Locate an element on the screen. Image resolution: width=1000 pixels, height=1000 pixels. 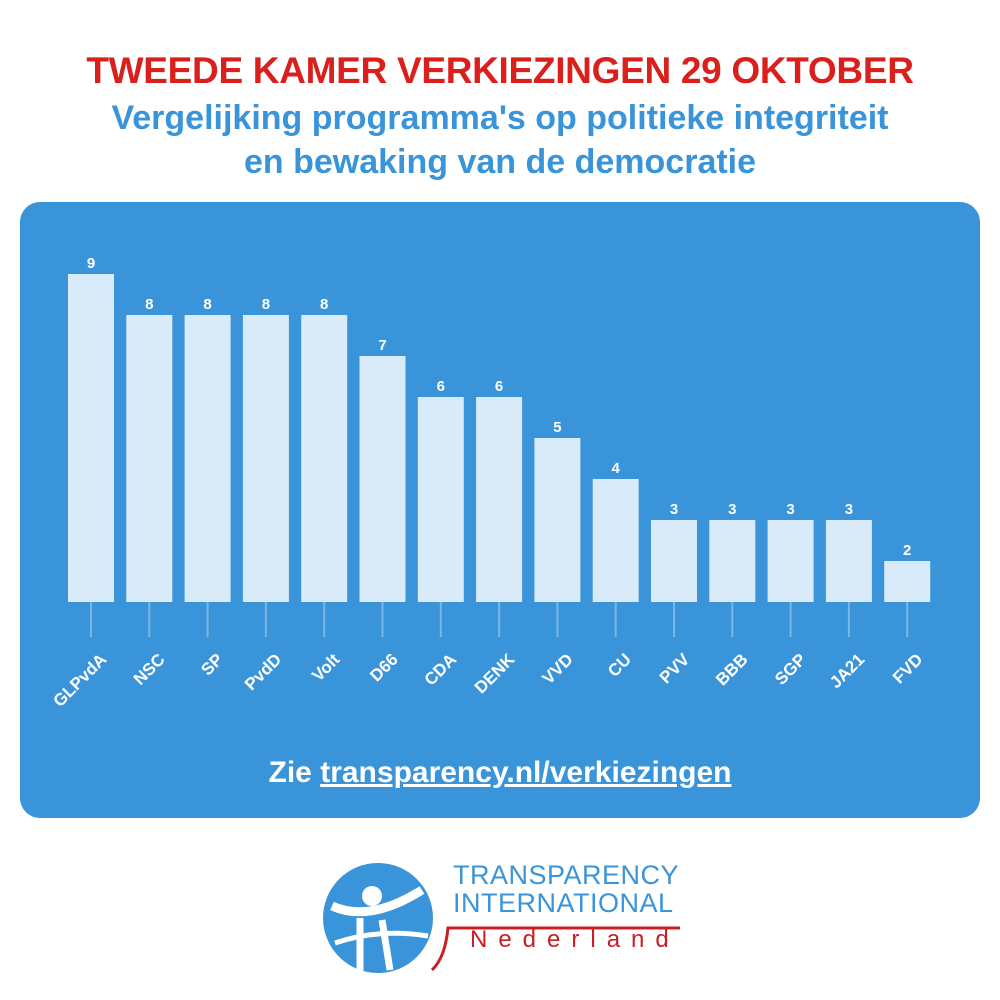
x-tick-label: SP is located at coordinates (211, 664).